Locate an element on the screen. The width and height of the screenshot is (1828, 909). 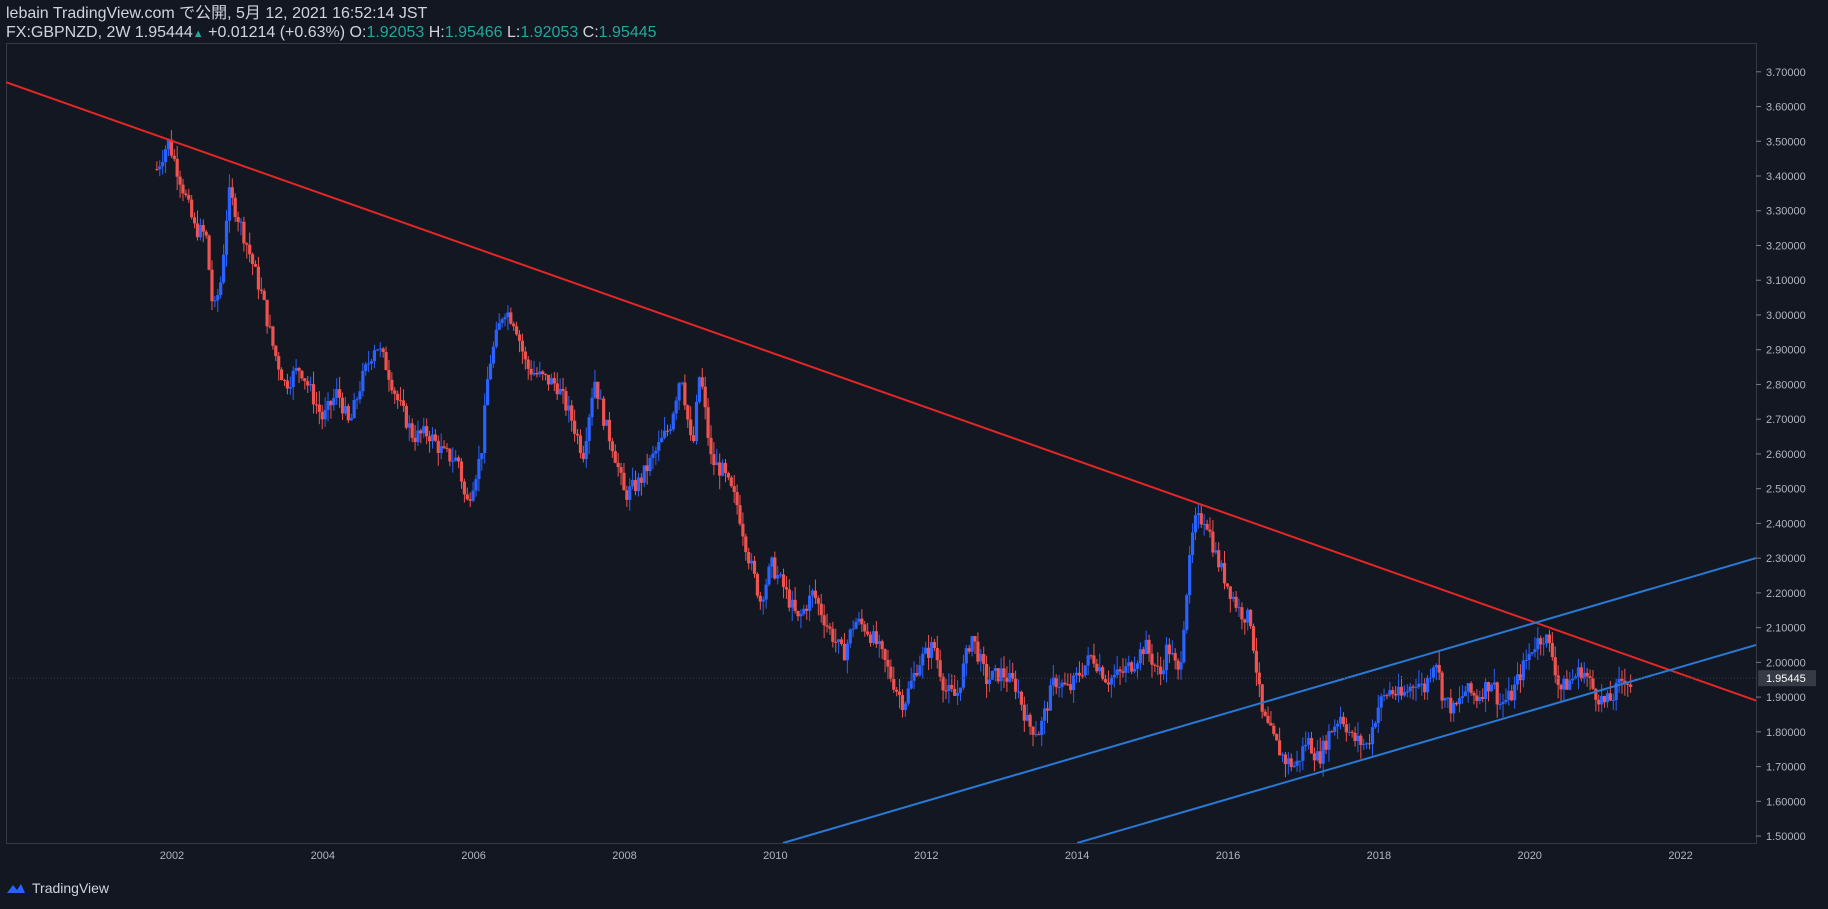
y-tick-label: 1.50000 is located at coordinates (1786, 837).